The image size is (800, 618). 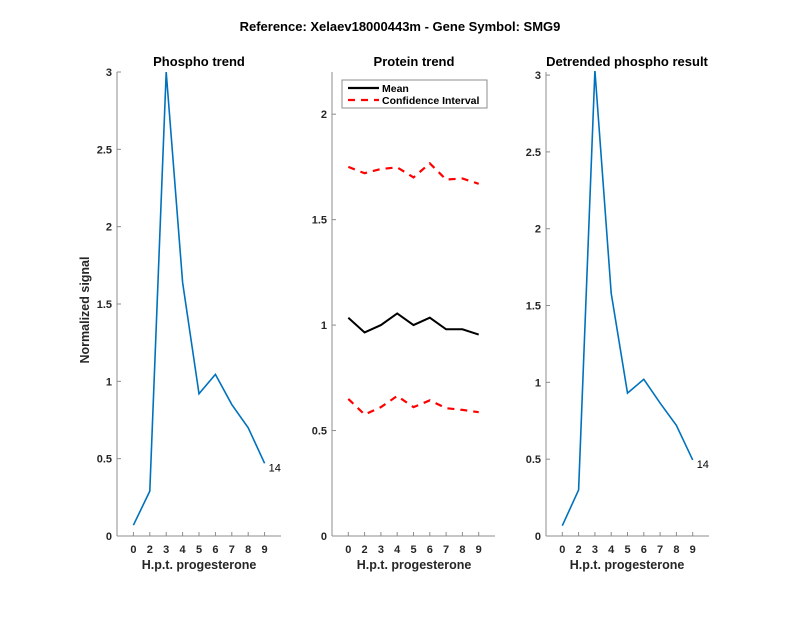 What do you see at coordinates (199, 61) in the screenshot?
I see `chart-title: Phospho trend` at bounding box center [199, 61].